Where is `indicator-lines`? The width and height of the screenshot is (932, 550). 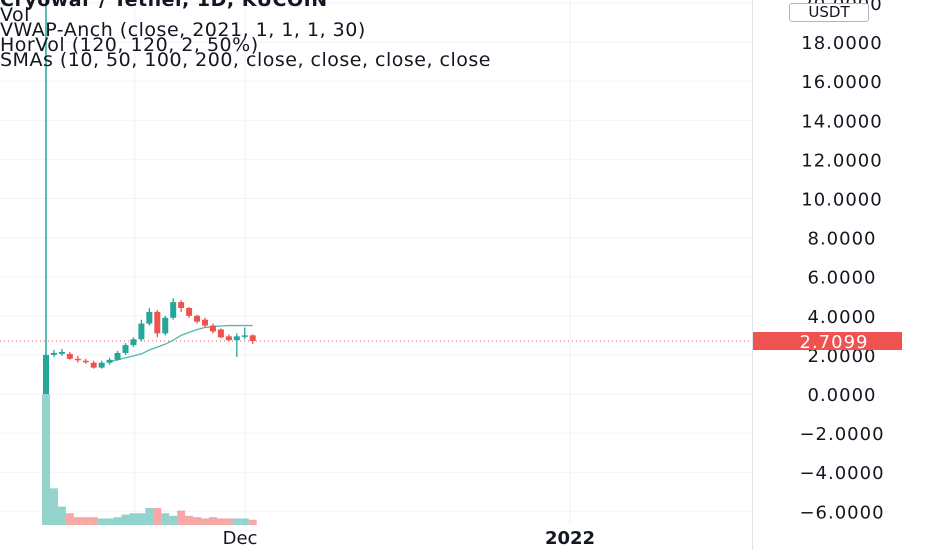
indicator-lines is located at coordinates (376, 343).